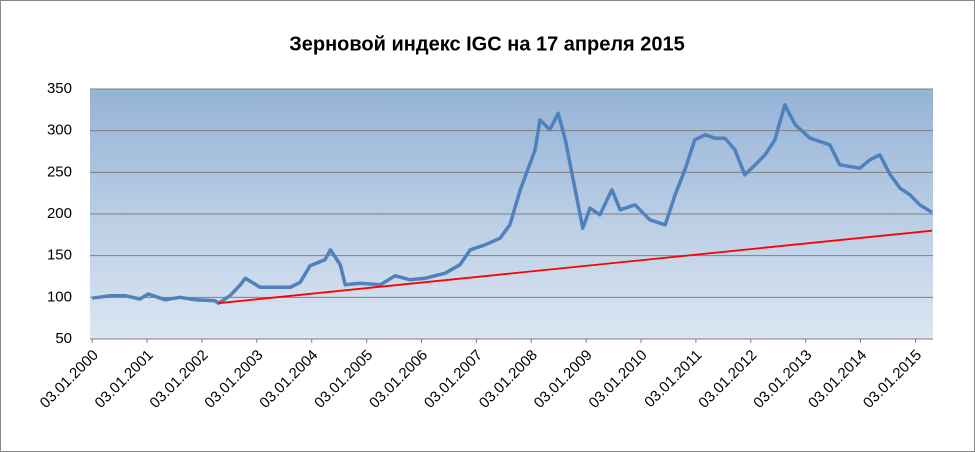 The width and height of the screenshot is (975, 452). What do you see at coordinates (59, 213) in the screenshot?
I see `y-tick-label: 200` at bounding box center [59, 213].